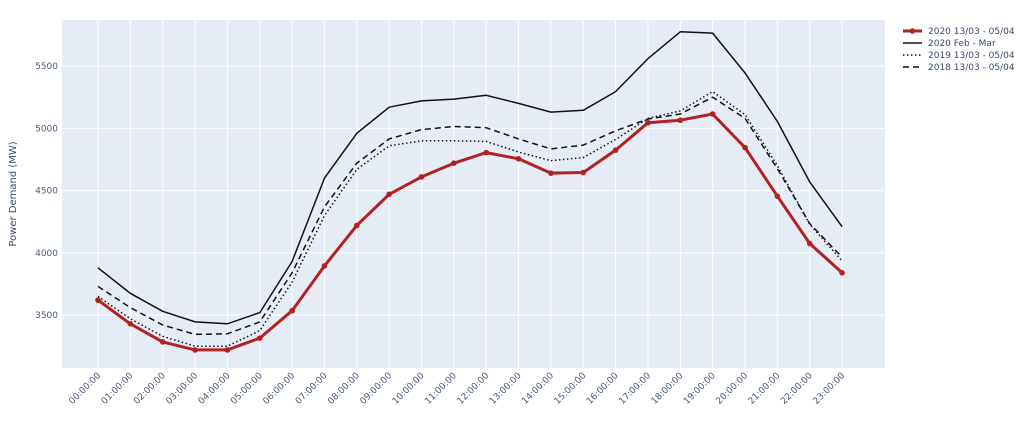 Image resolution: width=1024 pixels, height=422 pixels. Describe the element at coordinates (247, 389) in the screenshot. I see `x-tick-label: 05:00:00` at that location.